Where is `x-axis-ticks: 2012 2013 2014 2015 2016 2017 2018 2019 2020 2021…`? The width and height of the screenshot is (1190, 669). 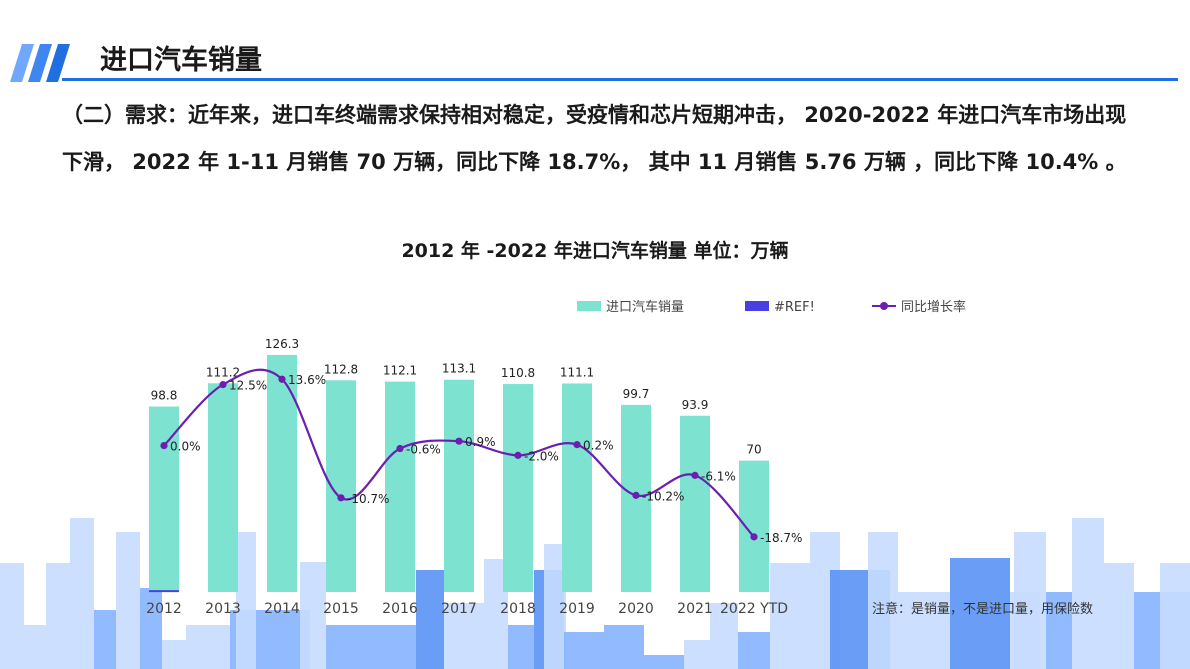 x-axis-ticks: 2012 2013 2014 2015 2016 2017 2018 2019 2020 2021… is located at coordinates (467, 609).